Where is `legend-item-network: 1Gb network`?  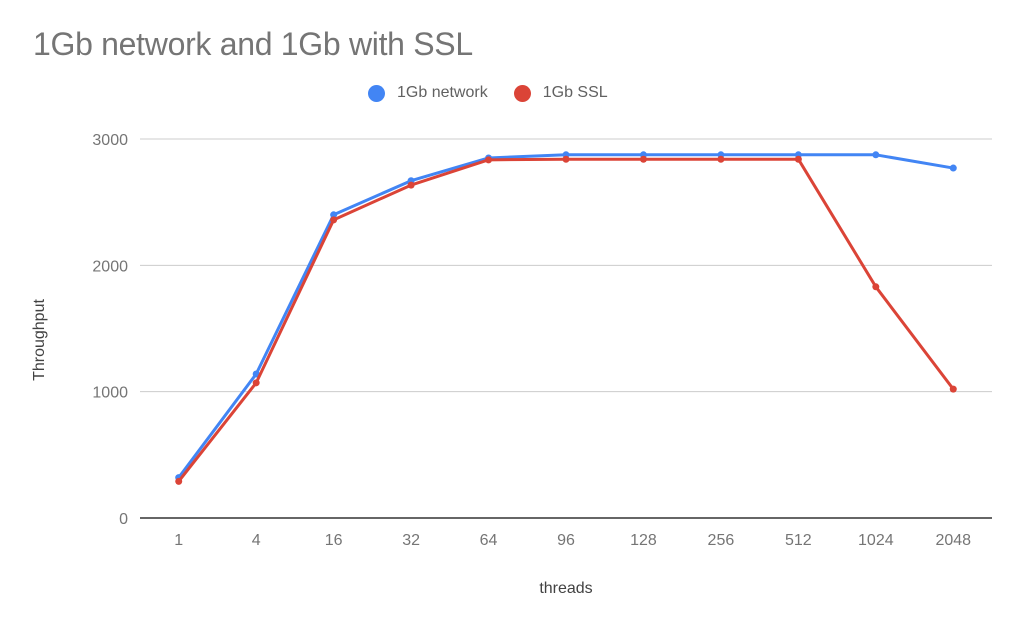 legend-item-network: 1Gb network is located at coordinates (428, 93).